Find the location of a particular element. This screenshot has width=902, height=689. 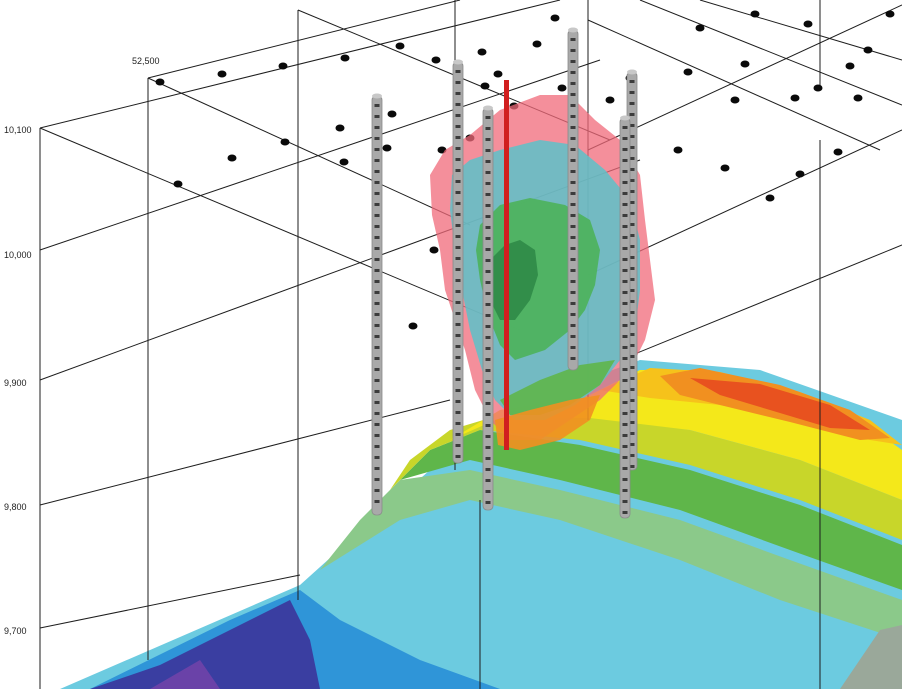

elevation-label-9700: 9,700 is located at coordinates (15, 631).